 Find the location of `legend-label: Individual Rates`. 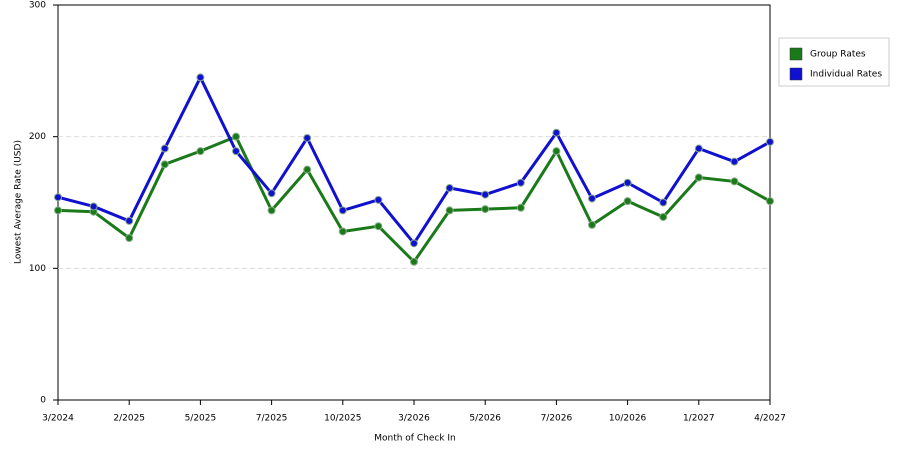

legend-label: Individual Rates is located at coordinates (846, 75).